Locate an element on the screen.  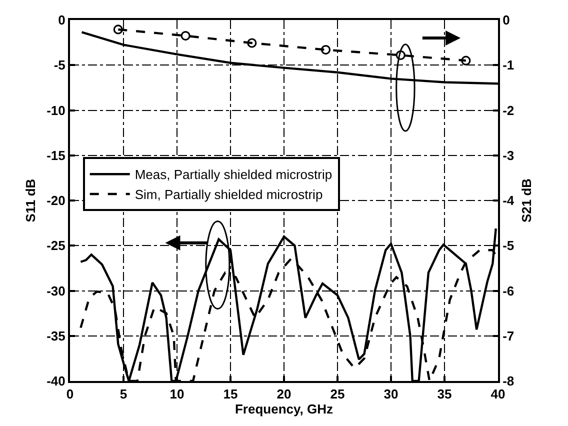
x-tick-label: 5 is located at coordinates (124, 394).